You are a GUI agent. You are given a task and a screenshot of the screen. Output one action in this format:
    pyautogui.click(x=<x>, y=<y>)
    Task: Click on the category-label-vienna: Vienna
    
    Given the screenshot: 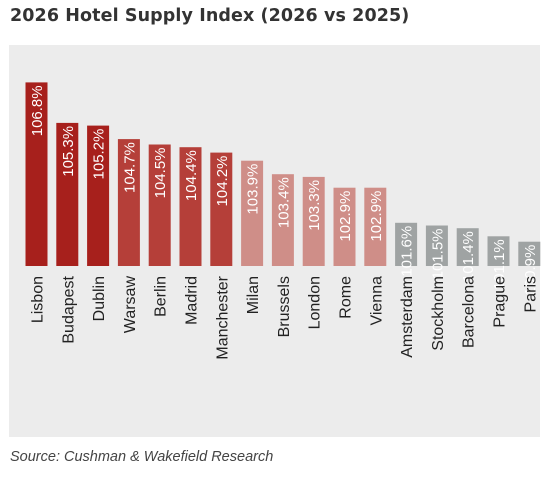 What is the action you would take?
    pyautogui.click(x=376, y=301)
    